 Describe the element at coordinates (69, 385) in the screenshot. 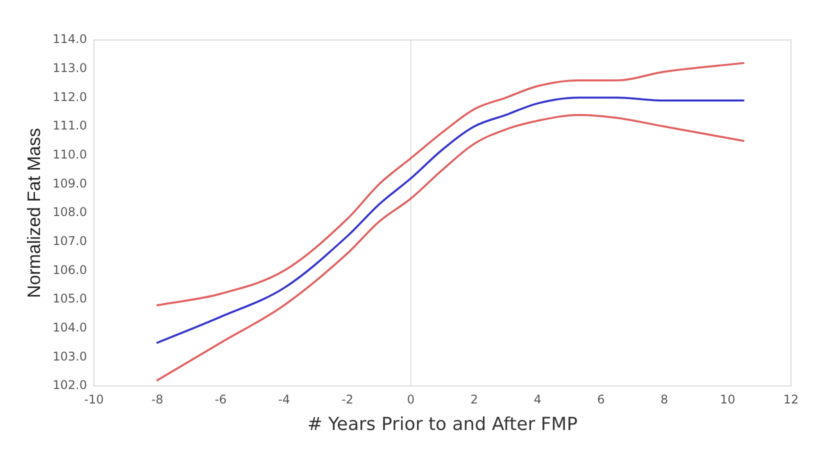

I see `y-tick-label: 102.0` at that location.